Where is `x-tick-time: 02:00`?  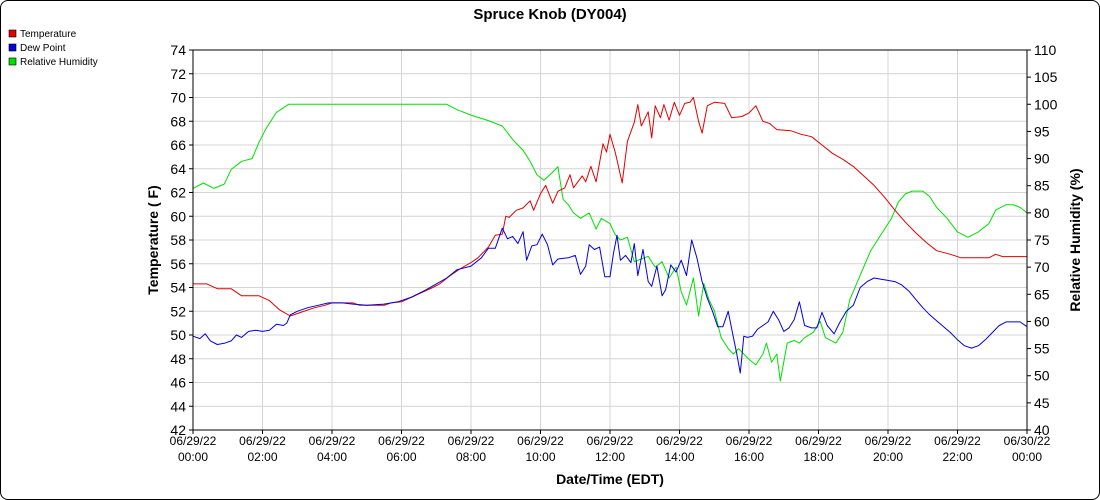 x-tick-time: 02:00 is located at coordinates (262, 457).